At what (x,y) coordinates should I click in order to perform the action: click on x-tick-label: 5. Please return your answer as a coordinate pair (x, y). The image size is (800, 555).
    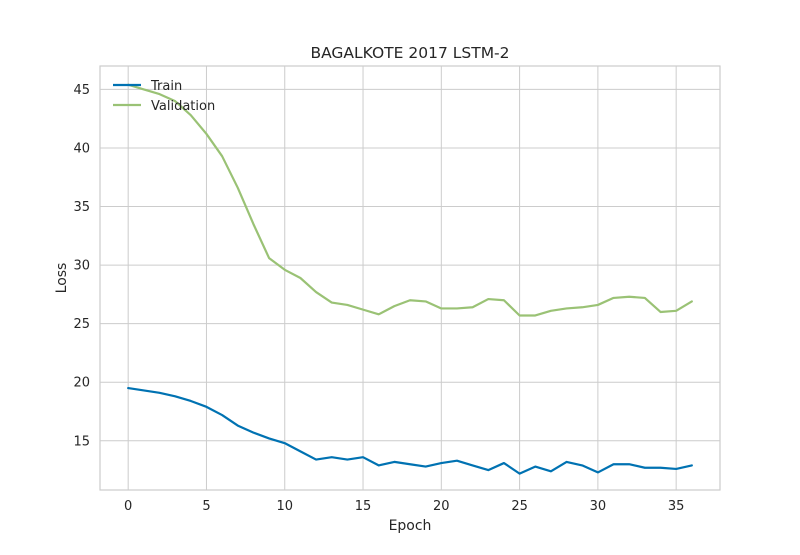
    Looking at the image, I should click on (206, 506).